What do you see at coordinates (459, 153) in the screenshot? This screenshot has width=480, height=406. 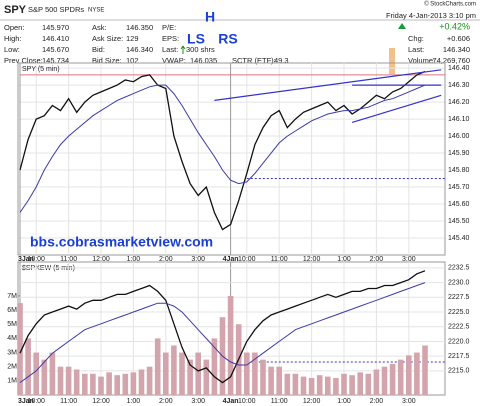 I see `y-tick-label: 145.90` at bounding box center [459, 153].